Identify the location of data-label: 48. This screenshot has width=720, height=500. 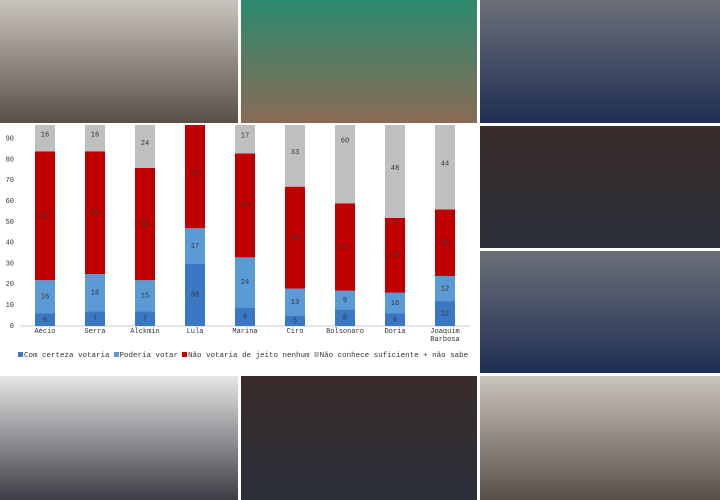
(395, 169).